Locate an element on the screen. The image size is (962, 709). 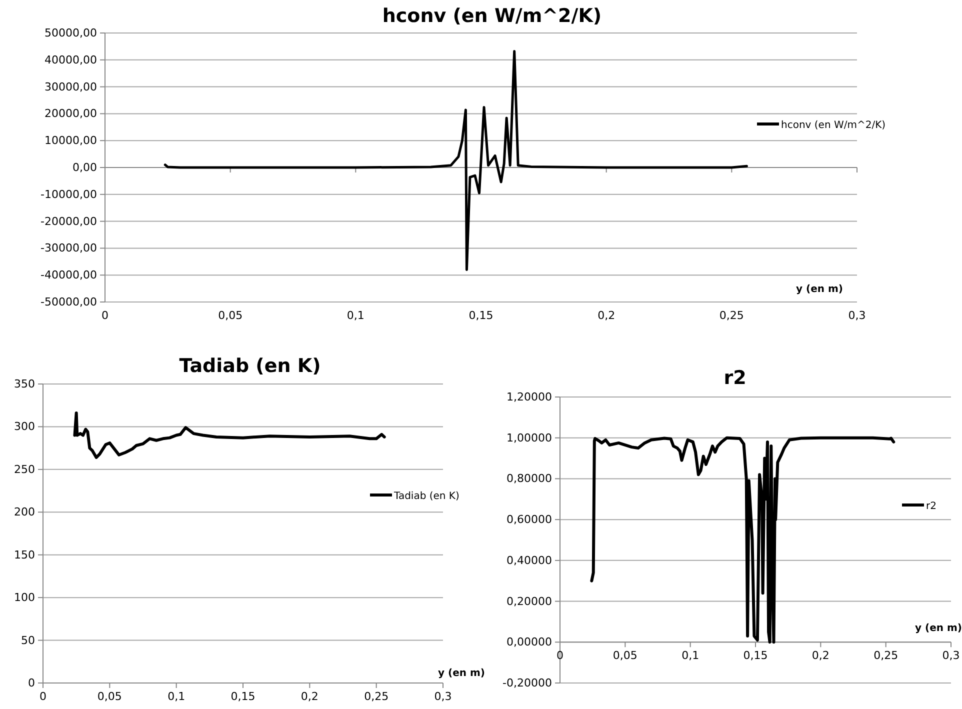
y-tick-label: 20000,00 is located at coordinates (70, 113).